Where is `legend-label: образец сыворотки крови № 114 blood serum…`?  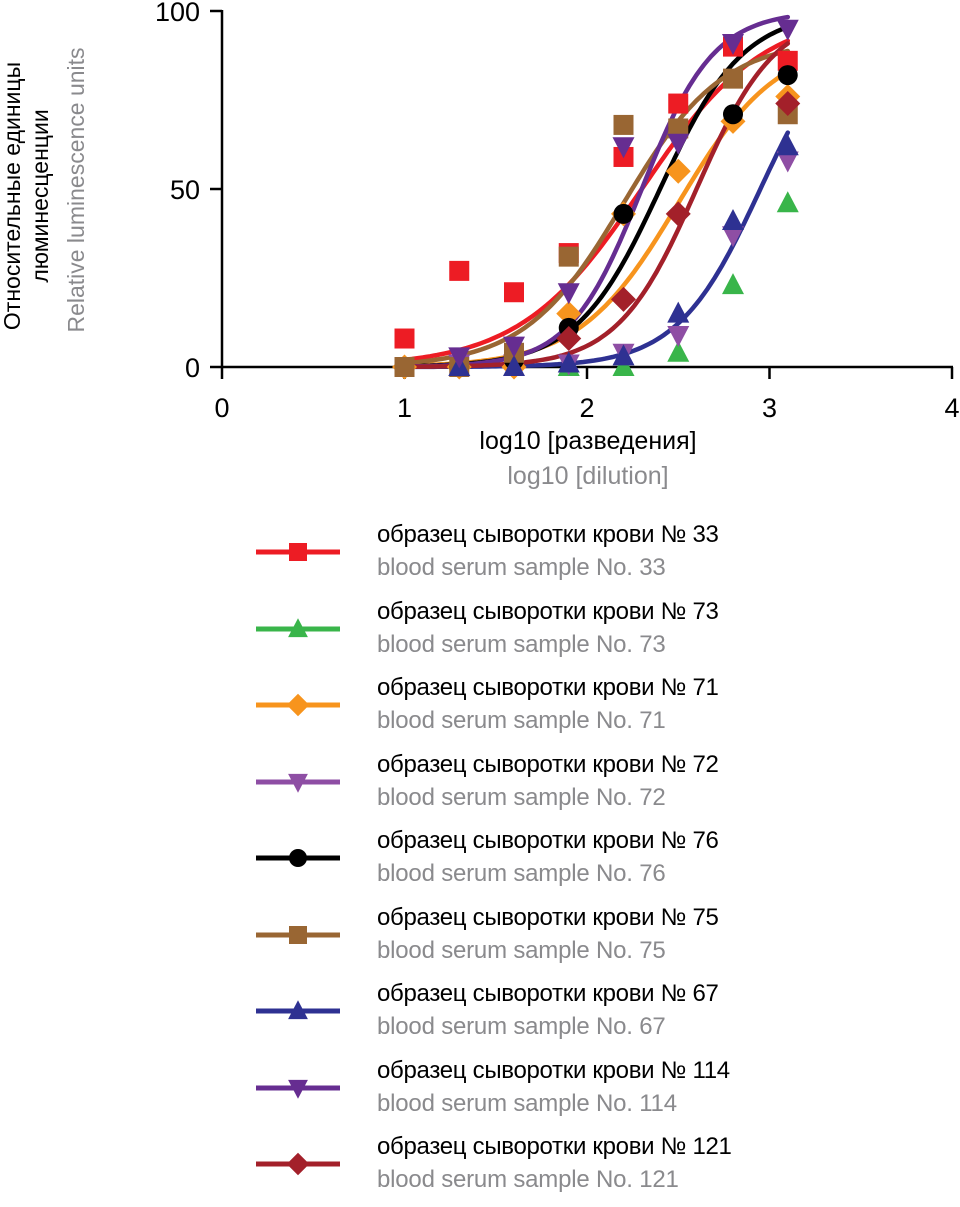
legend-label: образец сыворотки крови № 114 blood serum… is located at coordinates (553, 1087).